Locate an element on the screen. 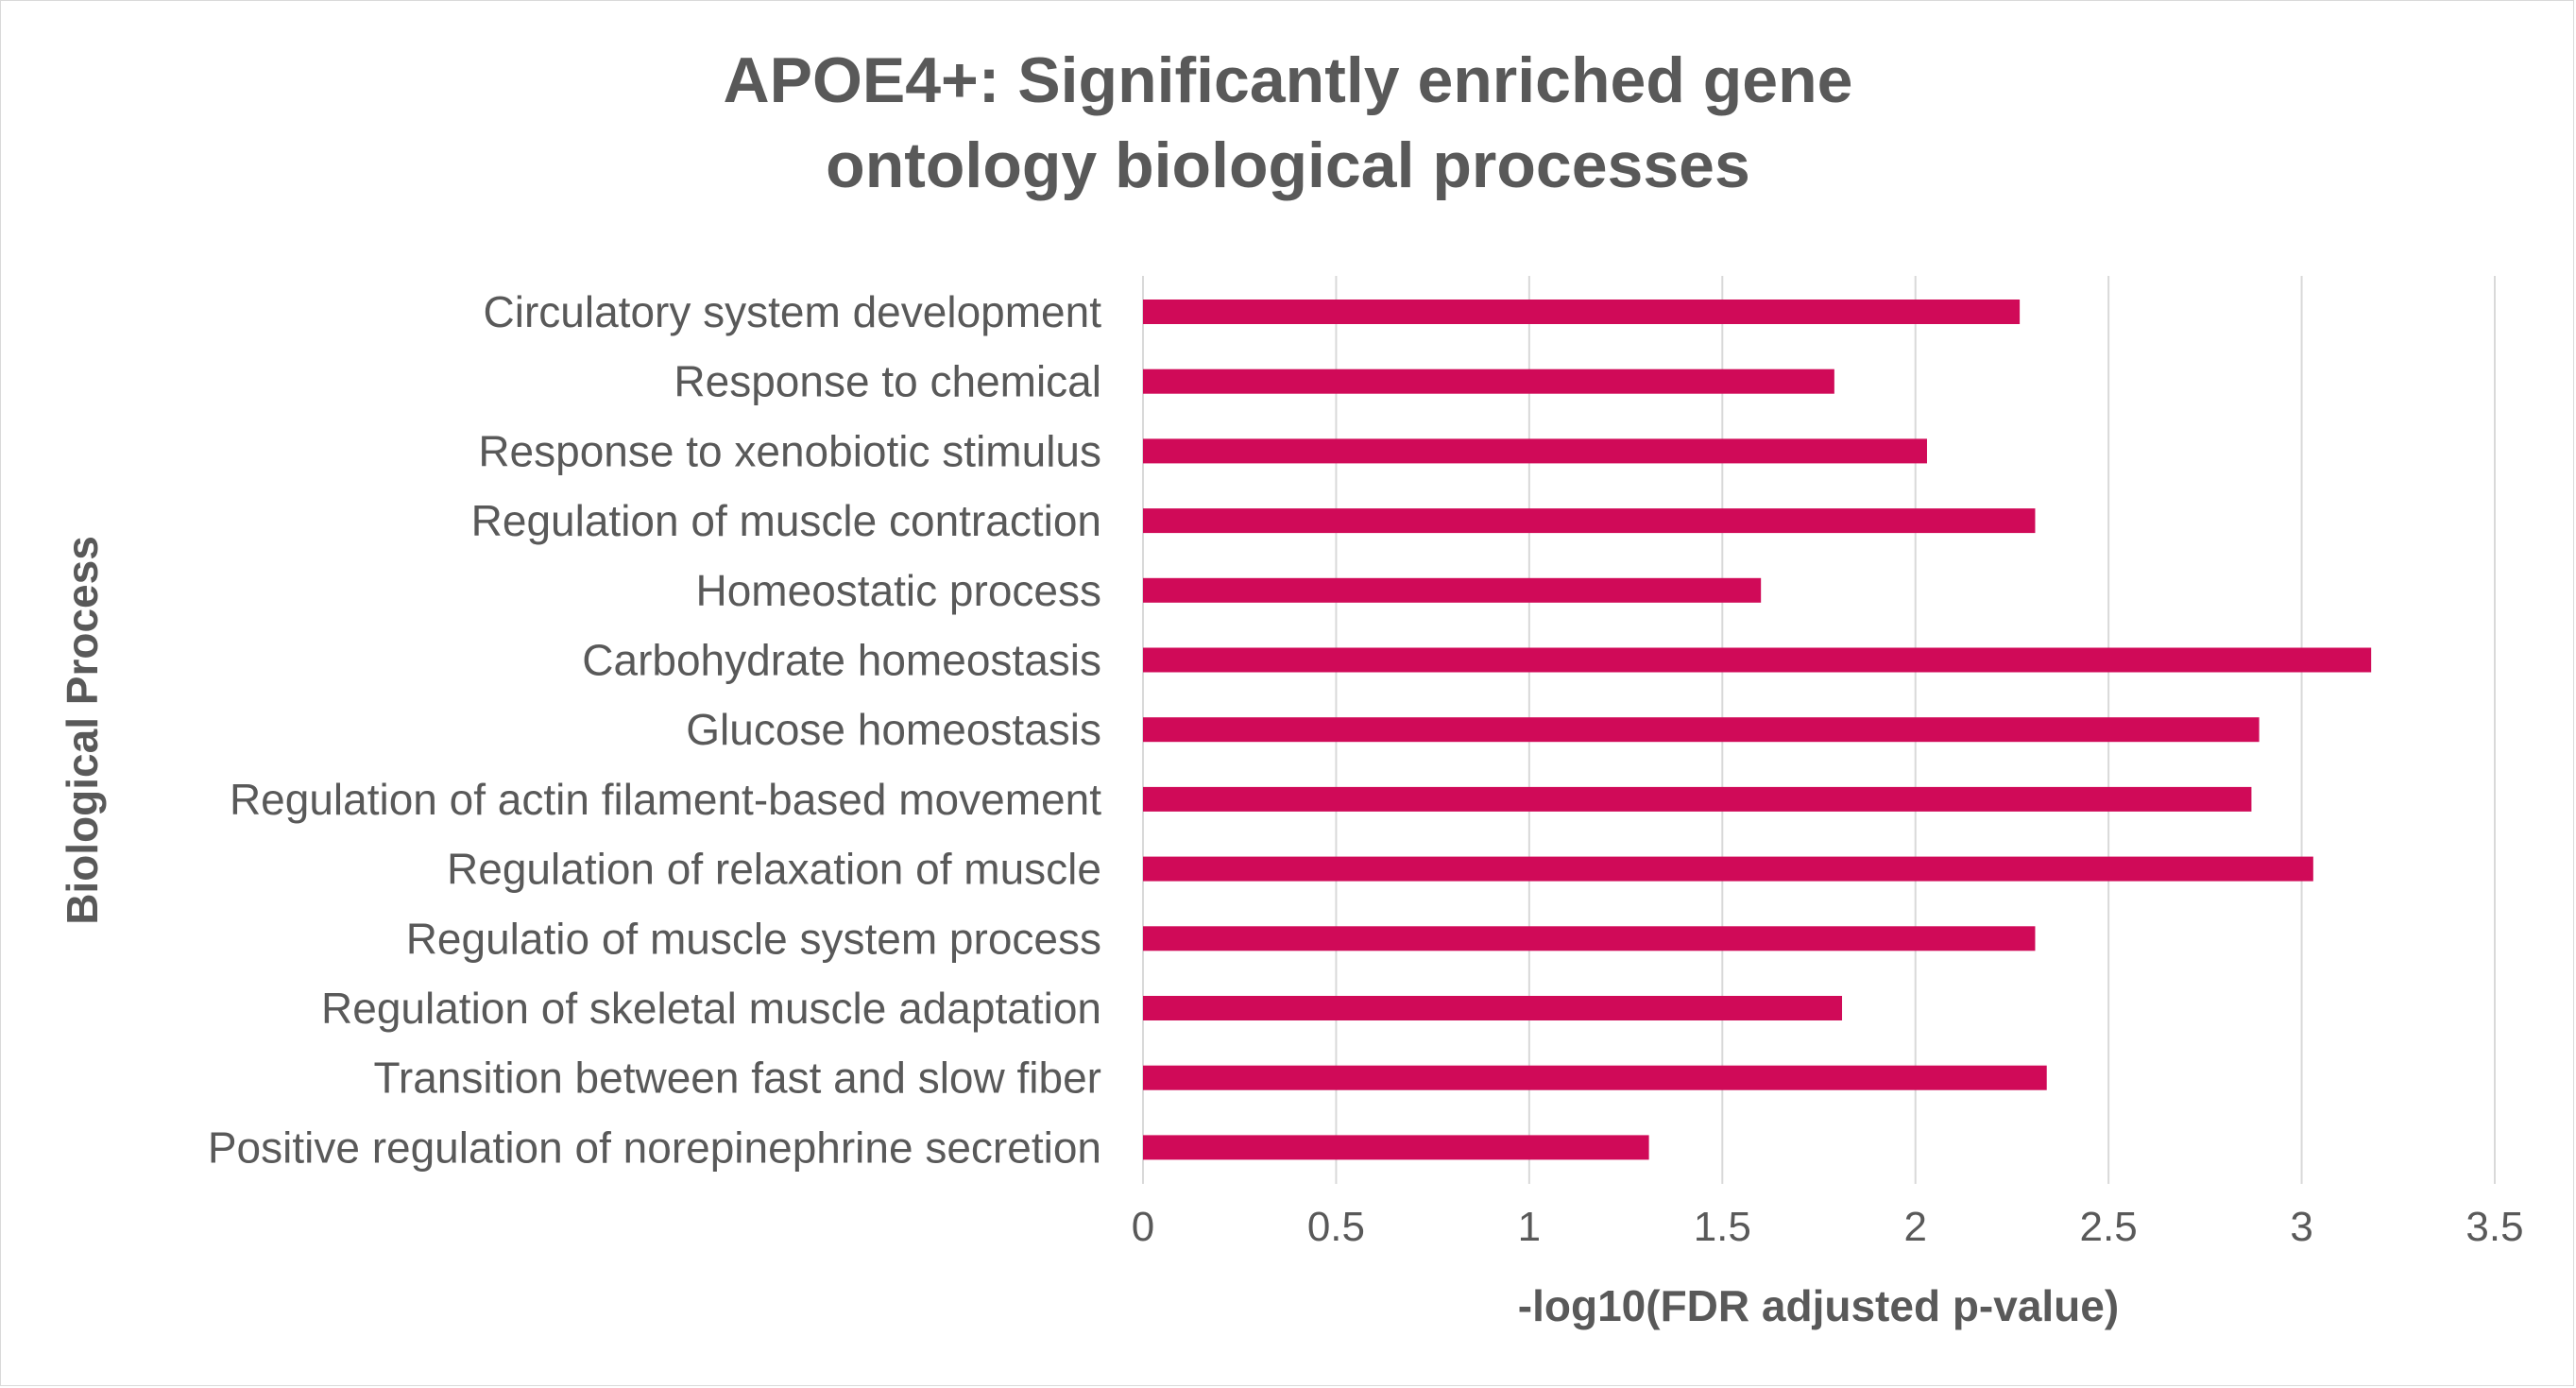  x-tick-label: 3.5 is located at coordinates (2494, 1227).